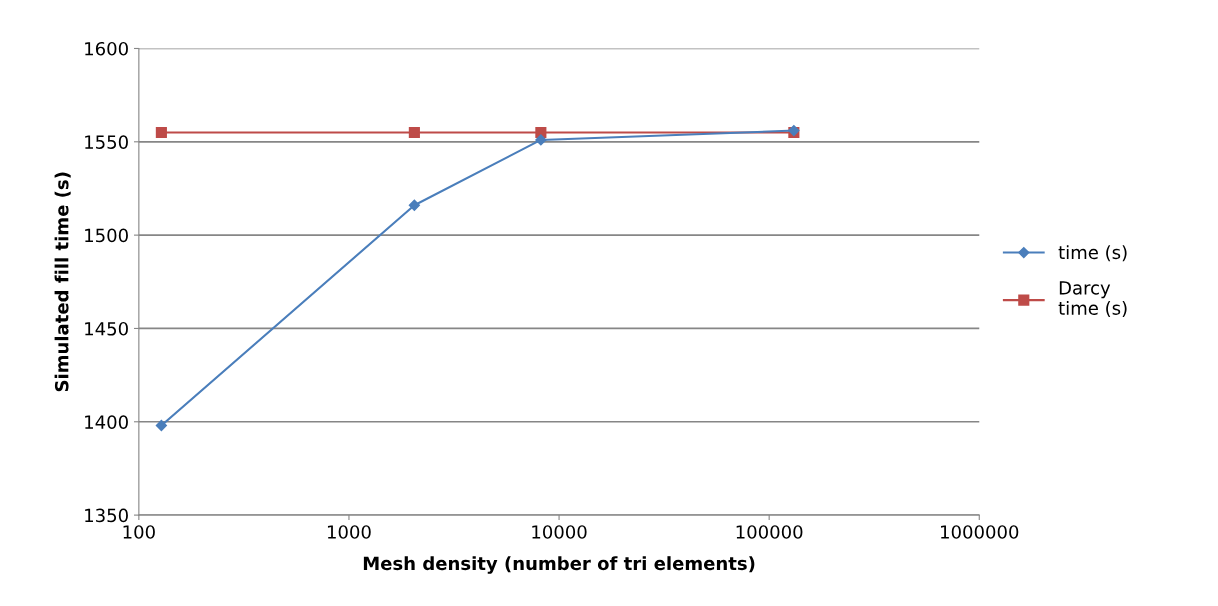 This screenshot has width=1218, height=606. I want to click on x-tick-label: 1000000, so click(980, 532).